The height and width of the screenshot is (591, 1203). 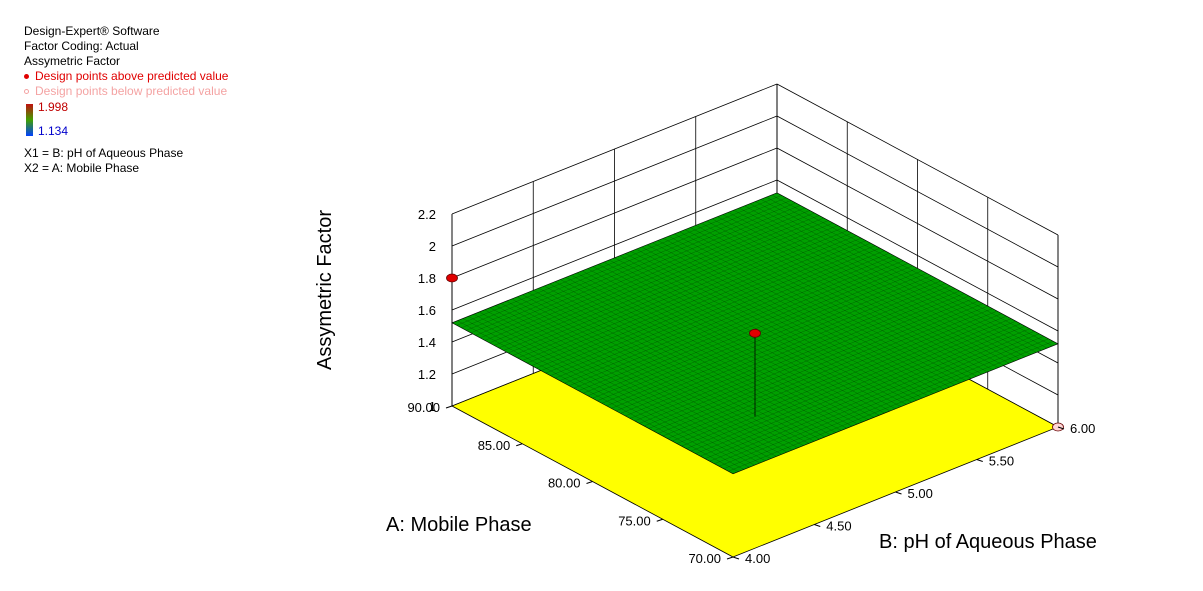 I want to click on z-tick-label: 1.8, so click(x=427, y=278).